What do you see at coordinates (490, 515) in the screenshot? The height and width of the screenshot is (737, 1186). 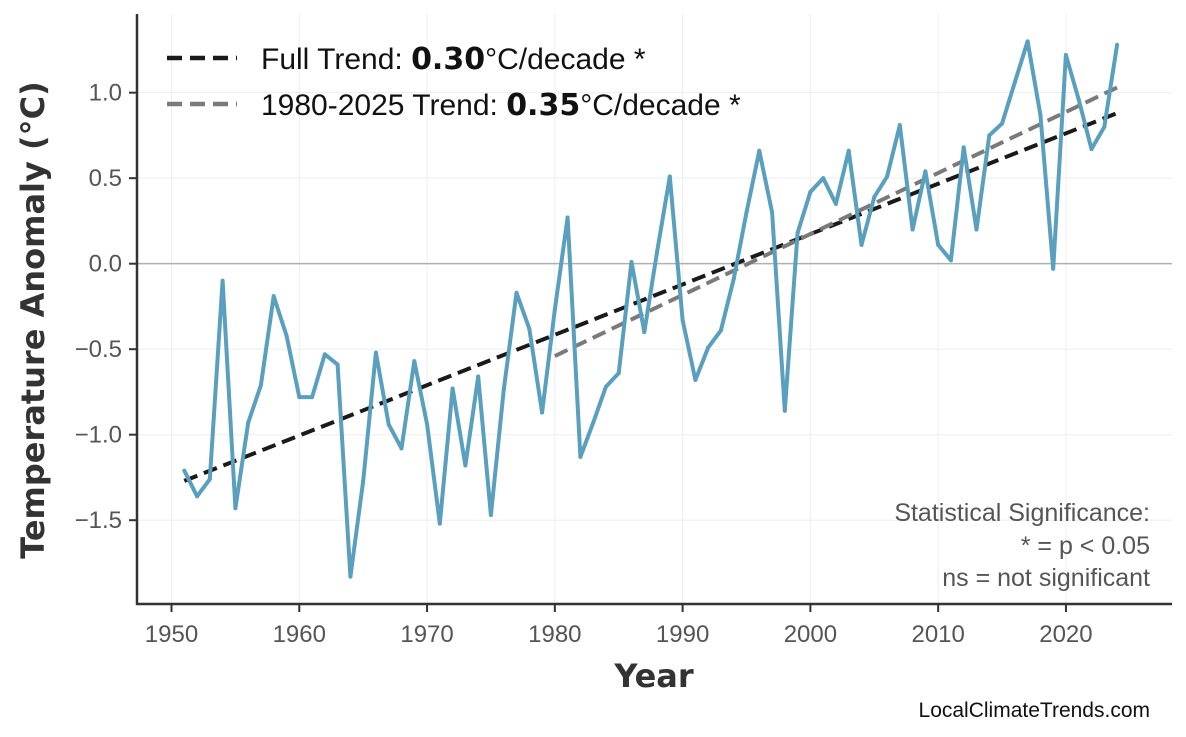 I see `data-point-1975` at bounding box center [490, 515].